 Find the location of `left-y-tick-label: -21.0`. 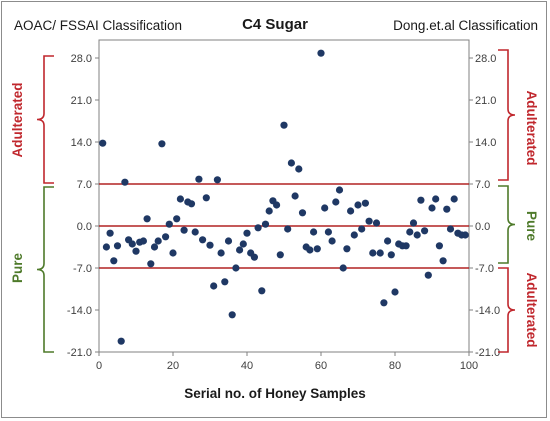

left-y-tick-label: -21.0 is located at coordinates (79, 353).